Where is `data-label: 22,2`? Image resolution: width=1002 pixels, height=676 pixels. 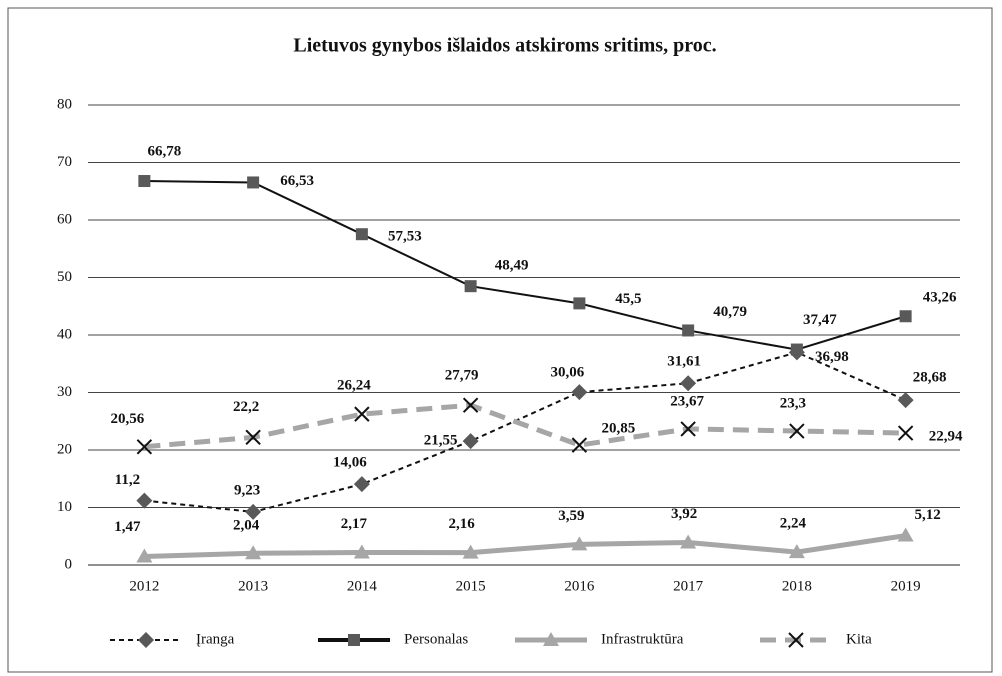
data-label: 22,2 is located at coordinates (246, 407).